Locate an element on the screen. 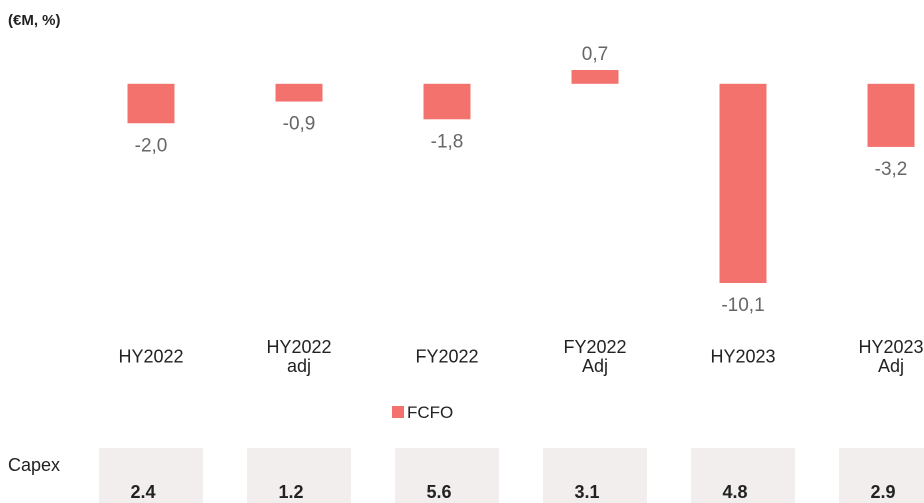 This screenshot has height=503, width=924. capex-value: 4.8 is located at coordinates (734, 492).